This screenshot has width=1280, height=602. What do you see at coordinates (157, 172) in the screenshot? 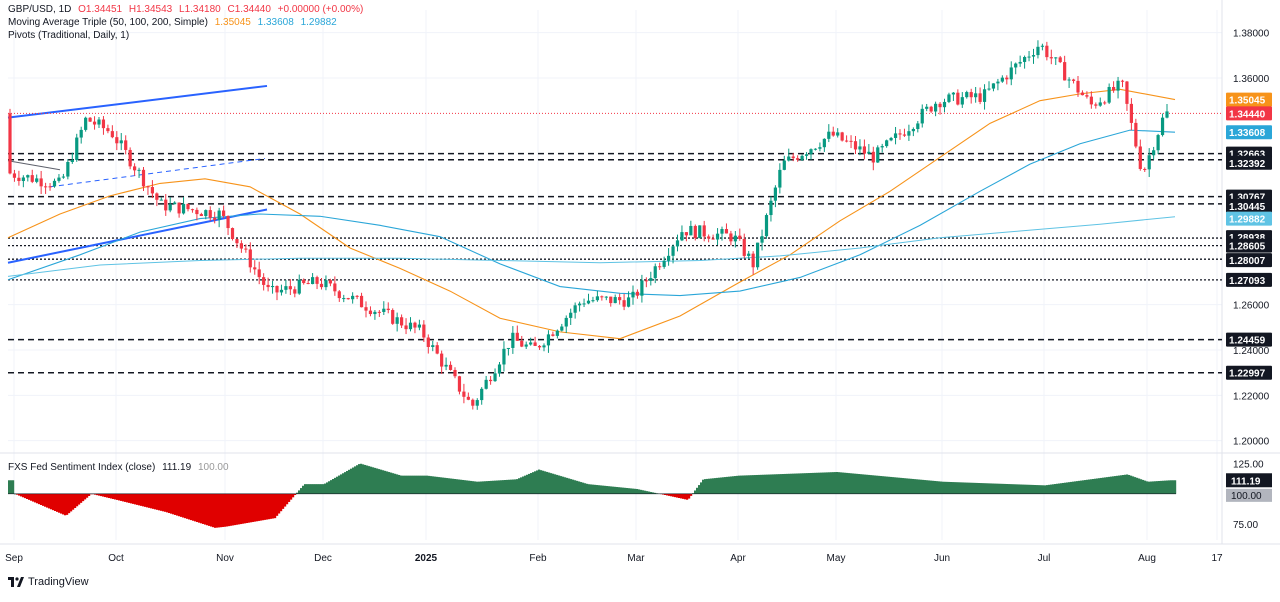
I see `trendline-dashed` at bounding box center [157, 172].